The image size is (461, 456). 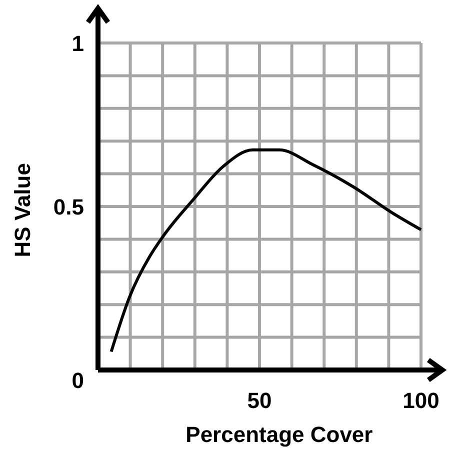 What do you see at coordinates (421, 400) in the screenshot?
I see `x-tick-label: 100` at bounding box center [421, 400].